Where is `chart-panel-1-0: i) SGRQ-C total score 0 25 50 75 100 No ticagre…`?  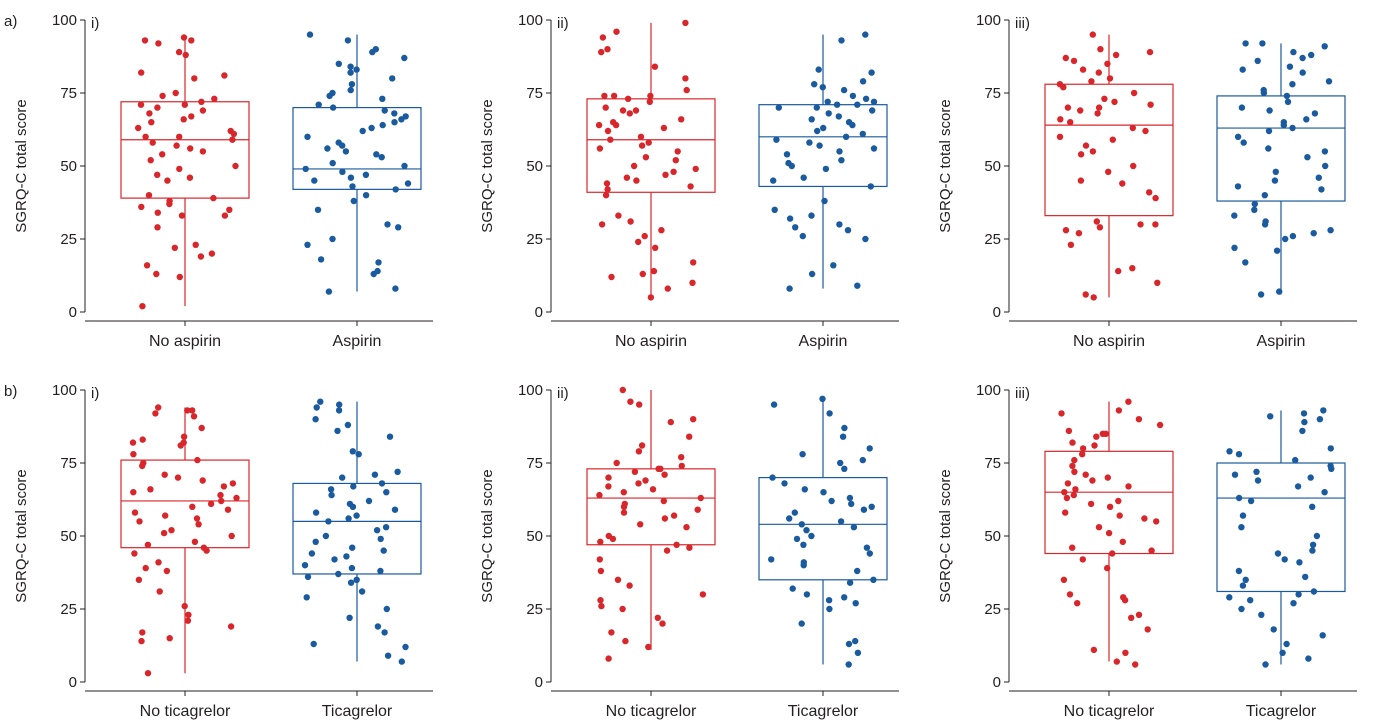 chart-panel-1-0: i) SGRQ-C total score 0 25 50 75 100 No ticagre… is located at coordinates (223, 551).